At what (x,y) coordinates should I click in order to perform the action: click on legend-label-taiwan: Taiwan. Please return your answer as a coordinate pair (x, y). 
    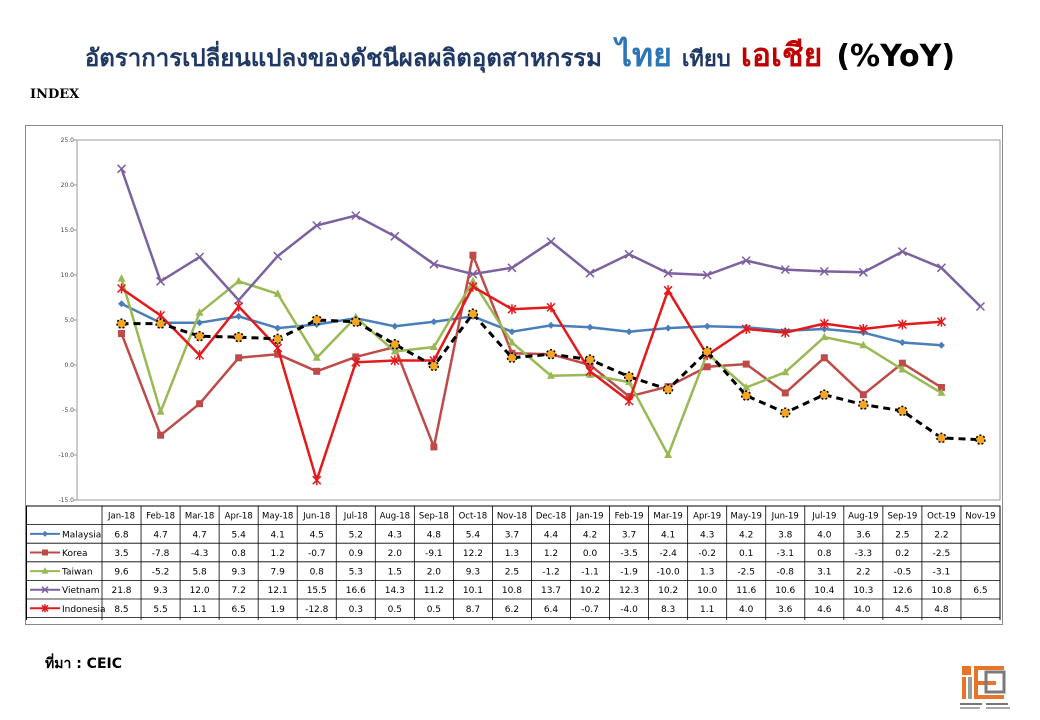
    Looking at the image, I should click on (77, 573).